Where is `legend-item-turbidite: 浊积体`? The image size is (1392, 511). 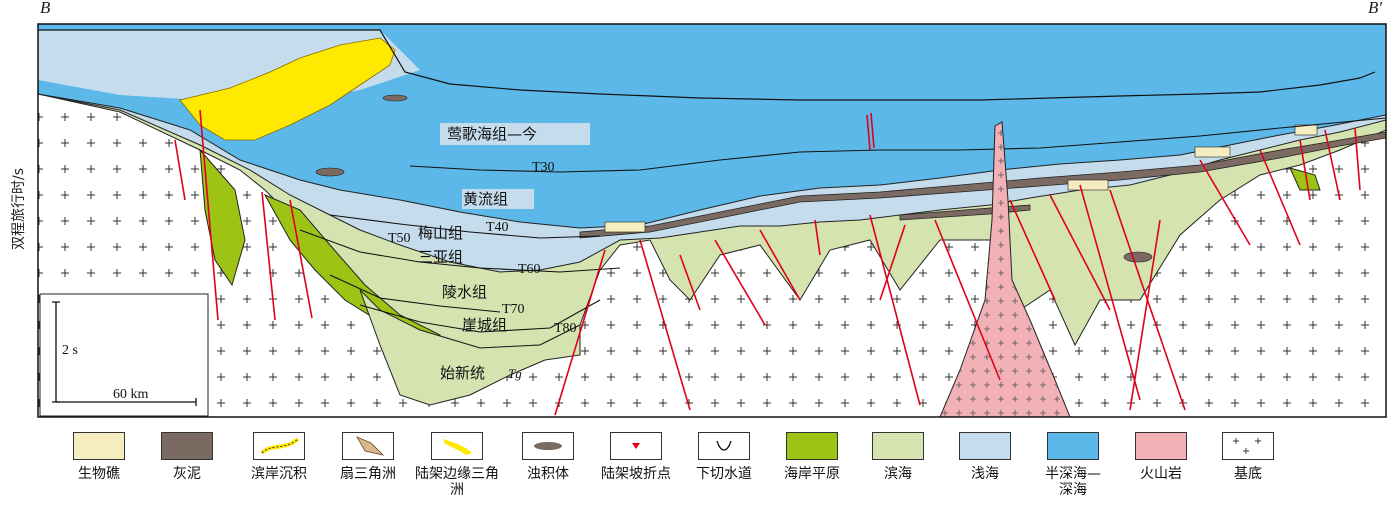
legend-item-turbidite: 浊积体 is located at coordinates (548, 457).